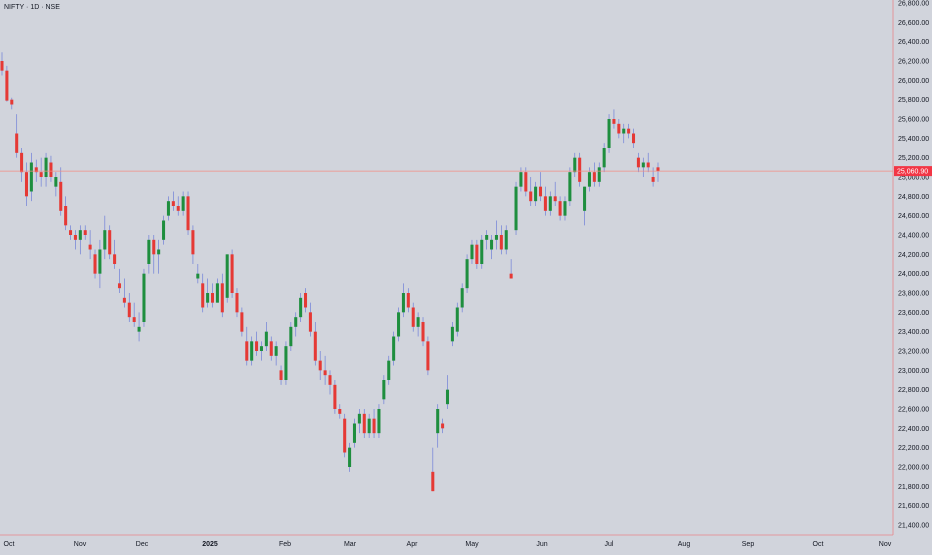  I want to click on chart-title: NIFTY · 1D · NSE, so click(32, 7).